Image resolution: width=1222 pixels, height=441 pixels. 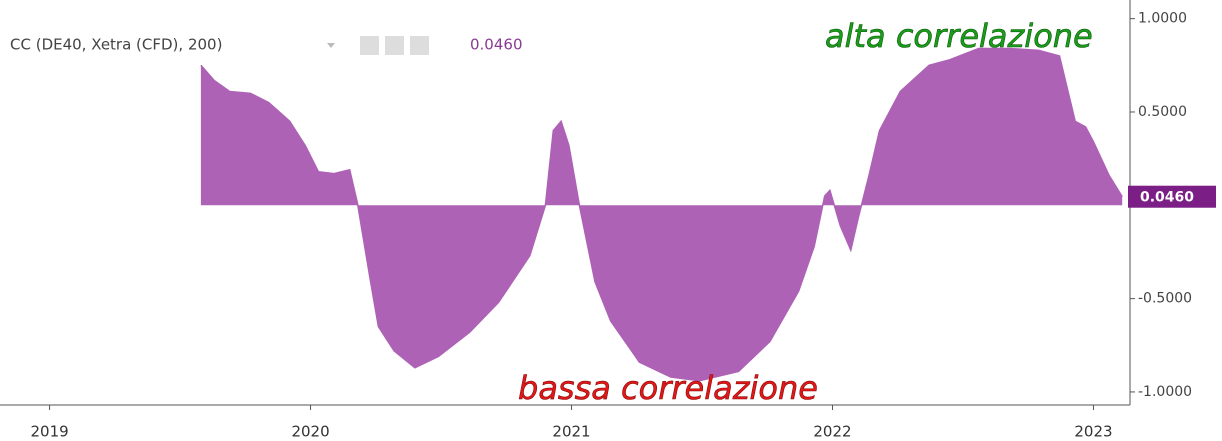 What do you see at coordinates (394, 45) in the screenshot?
I see `settings-icon` at bounding box center [394, 45].